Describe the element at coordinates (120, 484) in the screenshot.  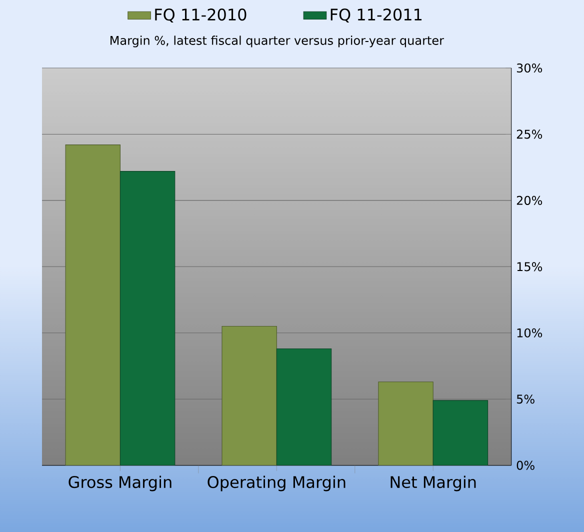
I see `x-tick-label: Gross Margin` at that location.